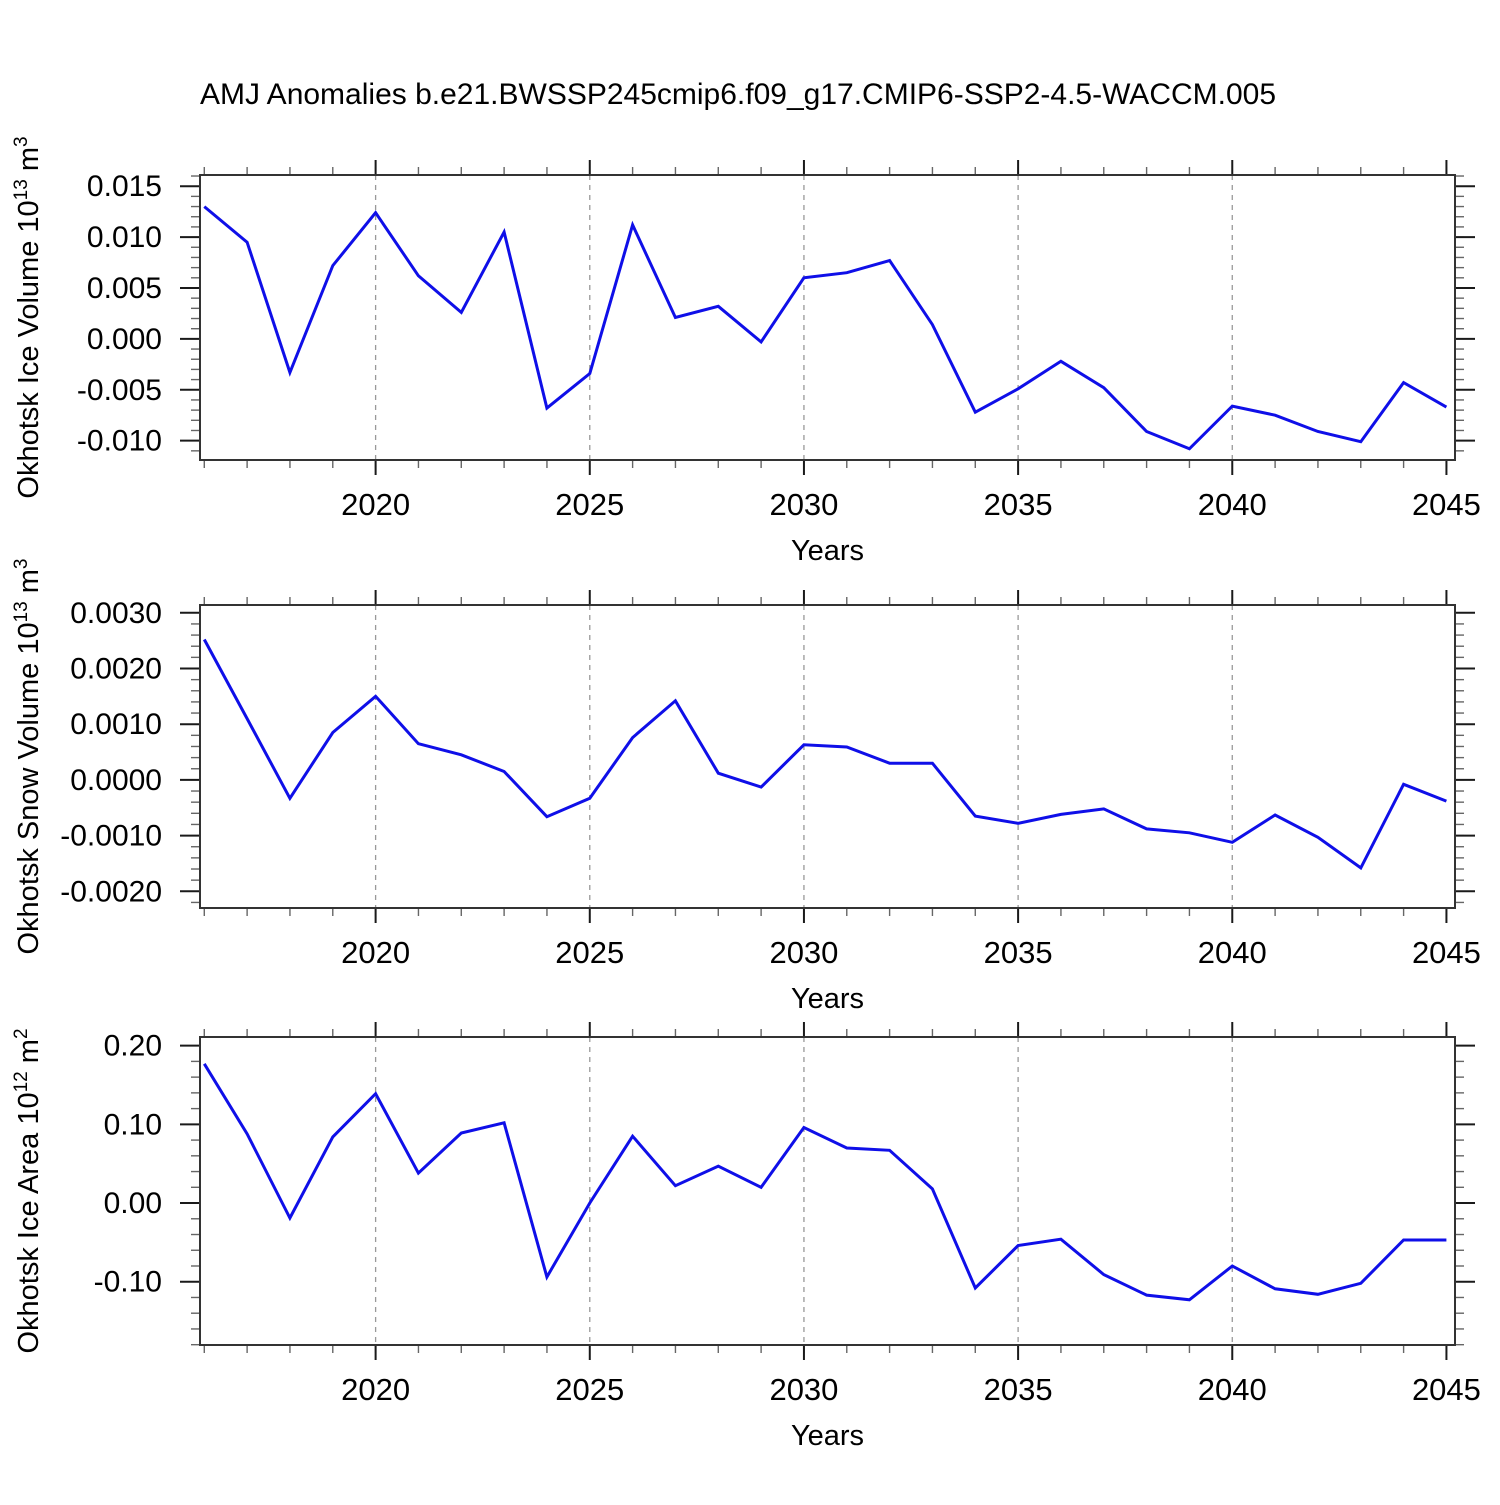 This screenshot has height=1505, width=1500. Describe the element at coordinates (124, 186) in the screenshot. I see `ice-volume-y-tick-label: 0.015` at that location.